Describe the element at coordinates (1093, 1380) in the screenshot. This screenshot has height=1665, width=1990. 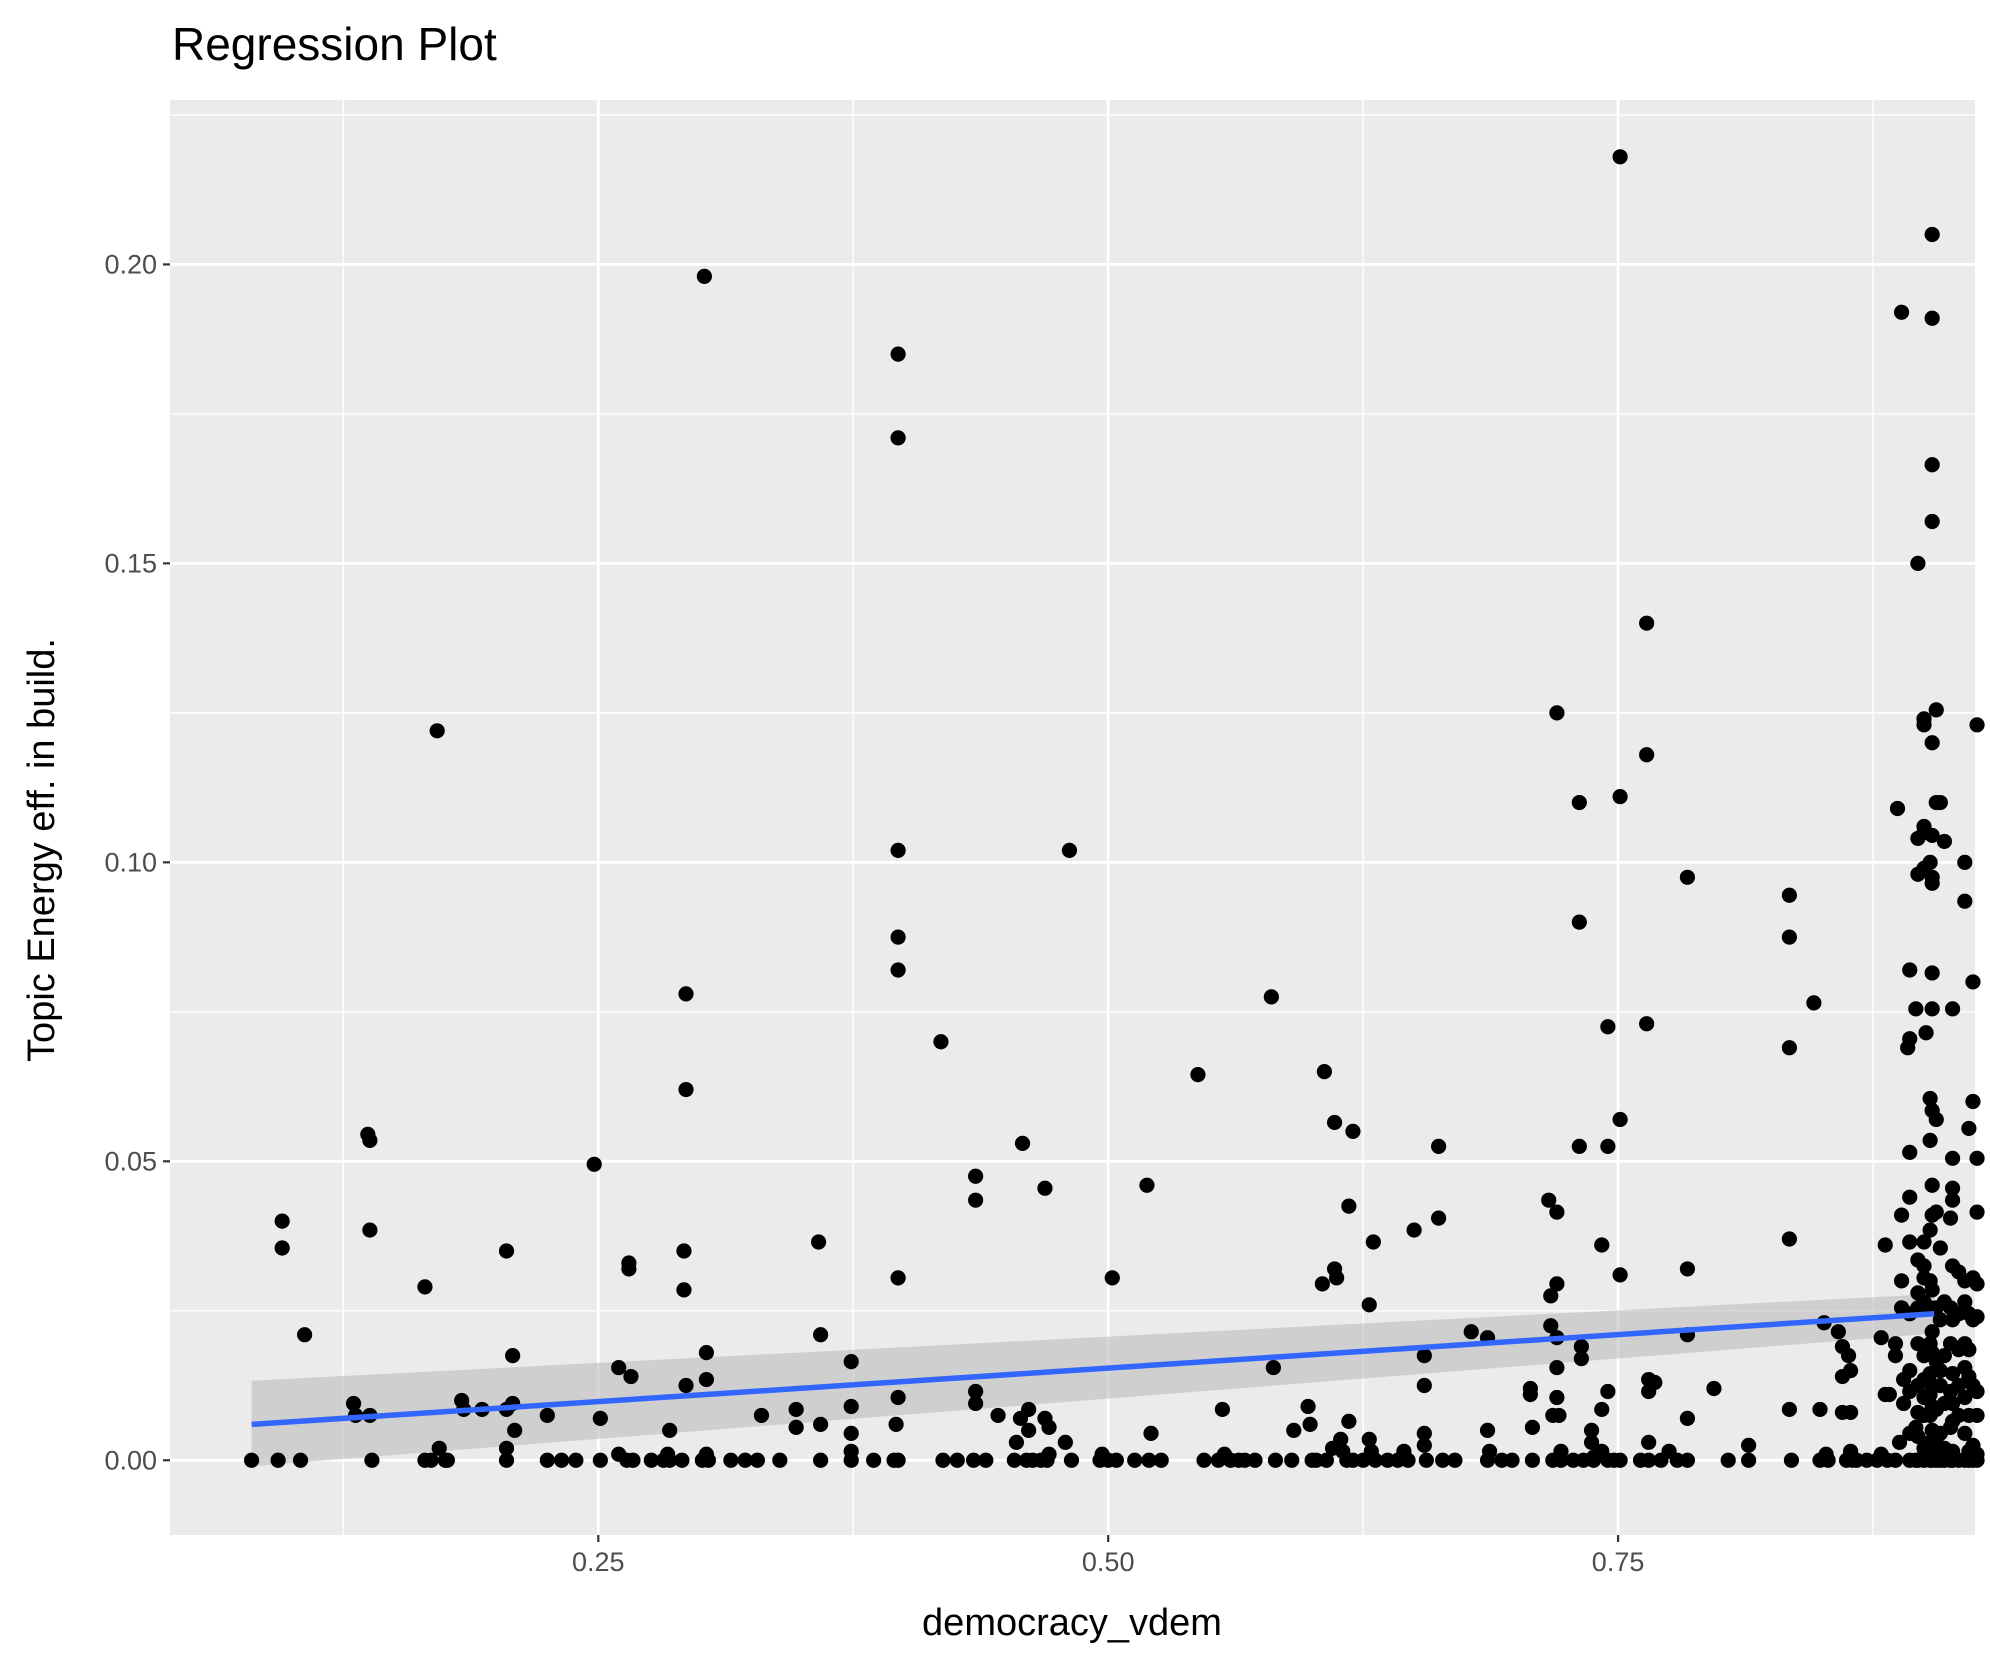
I see `confidence-band` at that location.